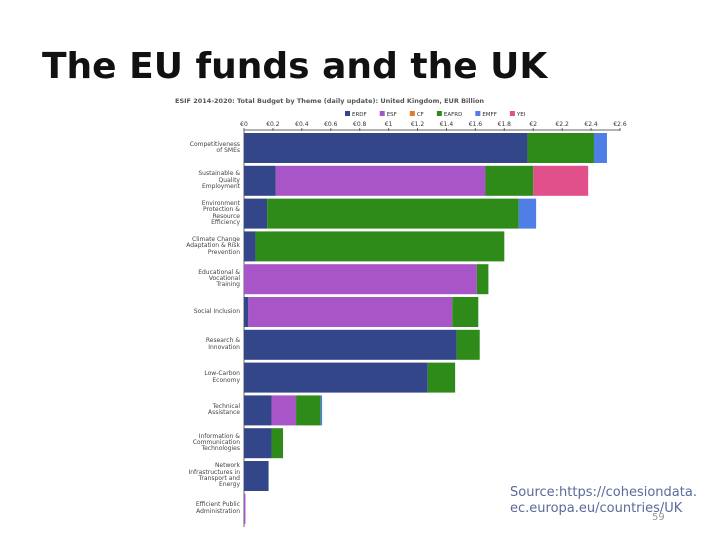 The image size is (720, 540). What do you see at coordinates (562, 124) in the screenshot?
I see `x-tick-label: €2.2` at bounding box center [562, 124].